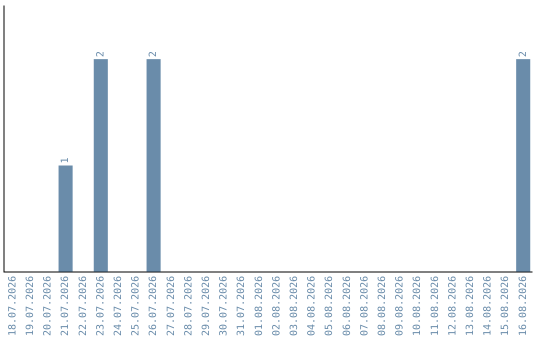  I want to click on x-tick-label: 23.07.2026, so click(100, 306).